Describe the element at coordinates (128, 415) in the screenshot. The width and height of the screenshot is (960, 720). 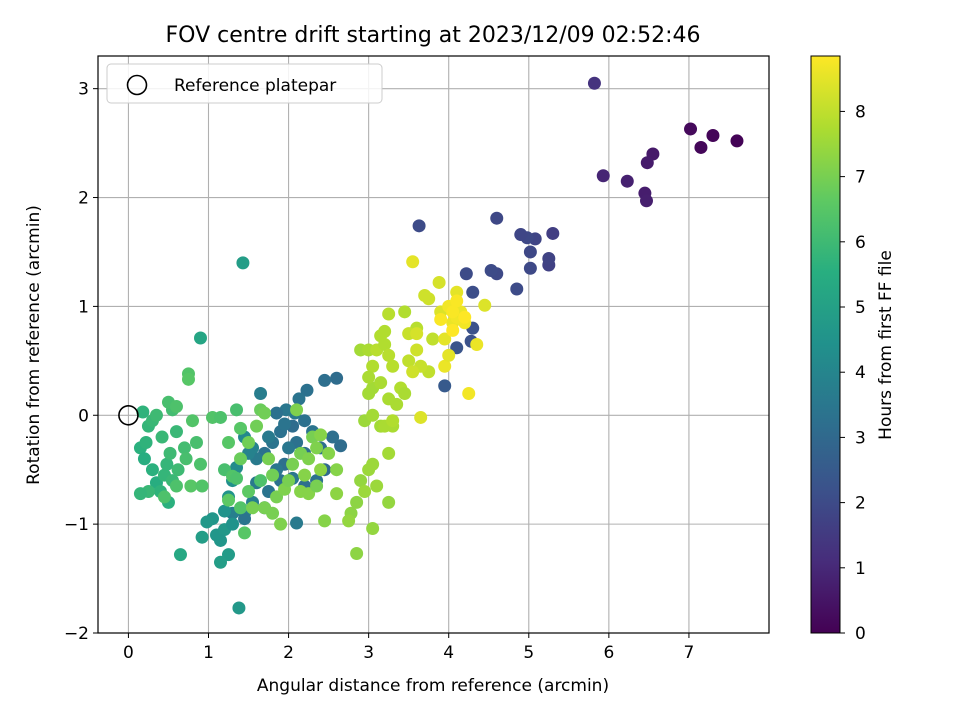
I see `reference-platepar-marker` at that location.